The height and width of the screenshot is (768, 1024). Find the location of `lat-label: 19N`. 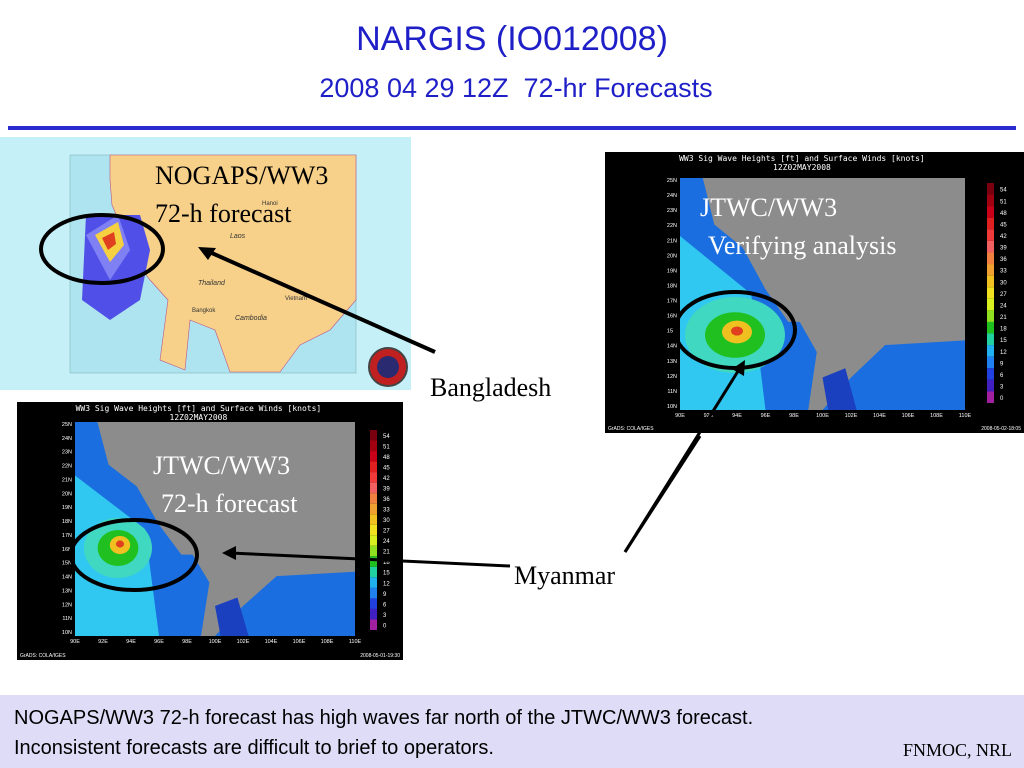

lat-label: 19N is located at coordinates (67, 508).